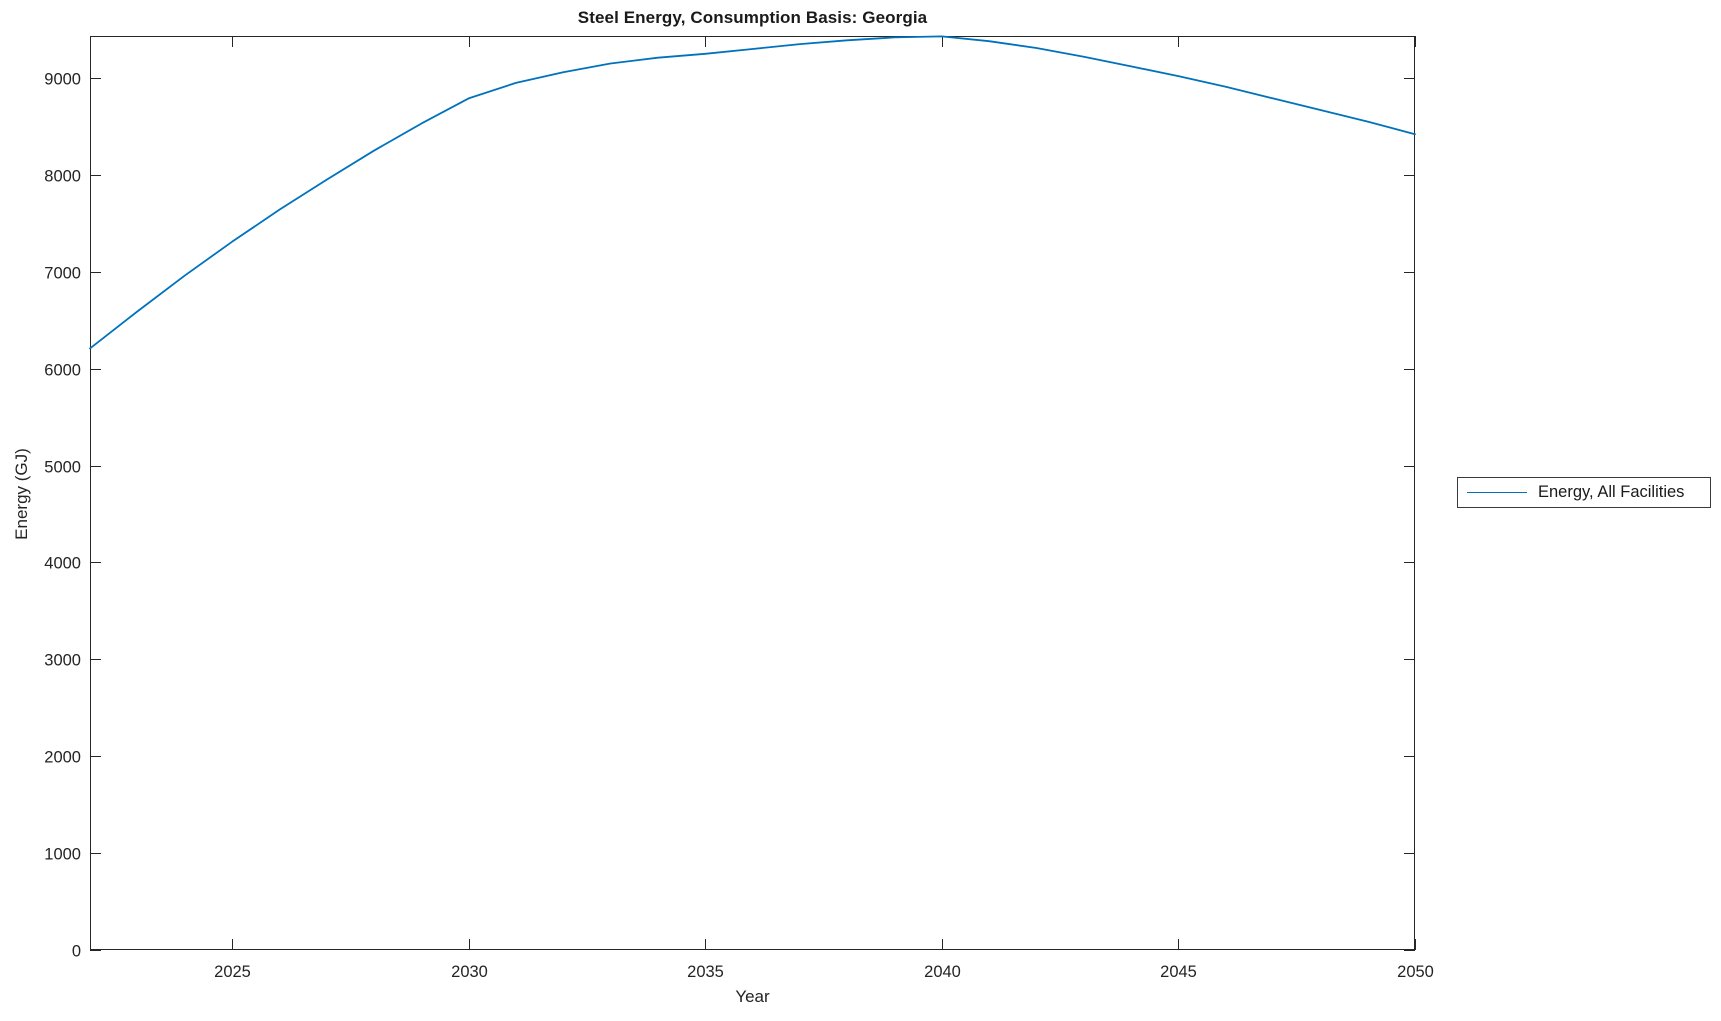 The image size is (1721, 1021). What do you see at coordinates (62, 468) in the screenshot?
I see `y-tick-label: 5000` at bounding box center [62, 468].